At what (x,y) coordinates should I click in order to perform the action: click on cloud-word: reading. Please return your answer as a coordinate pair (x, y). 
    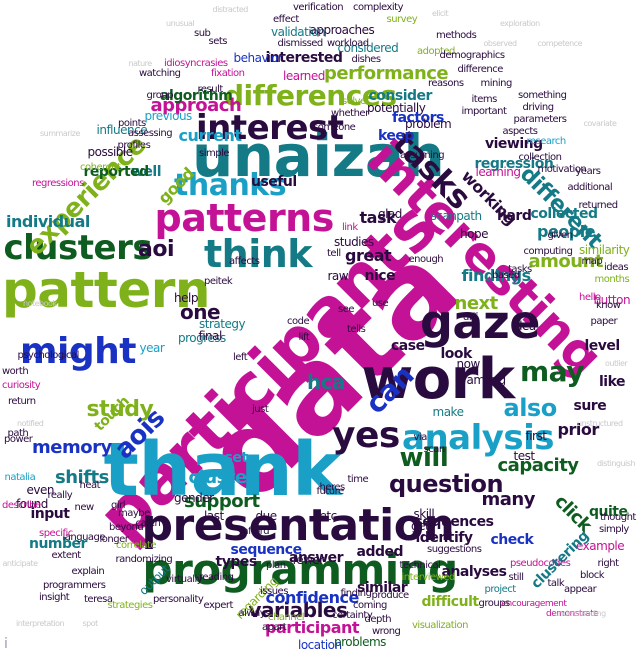
    Looking at the image, I should click on (216, 577).